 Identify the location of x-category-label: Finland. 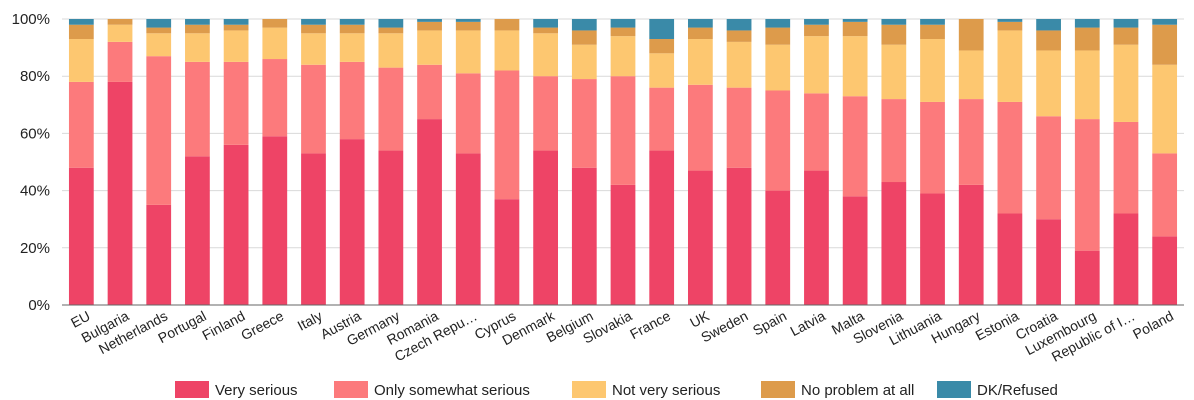
(223, 326).